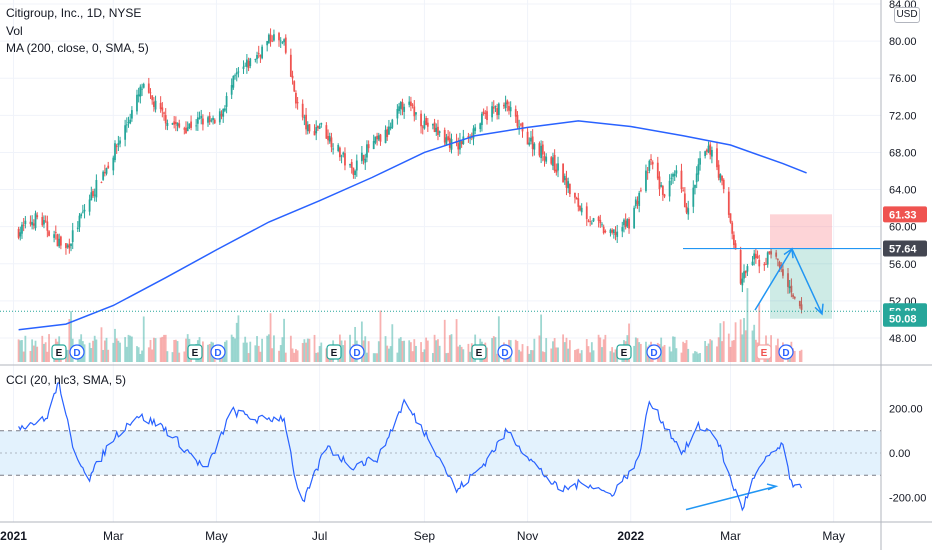 This screenshot has height=555, width=932. I want to click on currency-badge: USD, so click(907, 15).